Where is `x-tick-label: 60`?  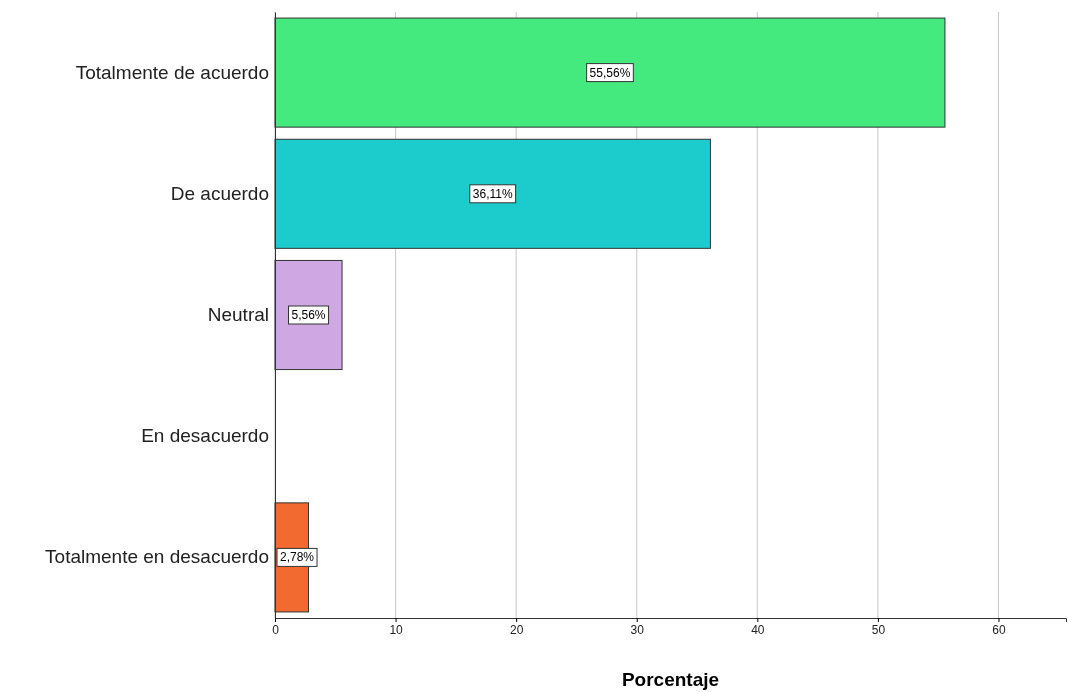
x-tick-label: 60 is located at coordinates (999, 629).